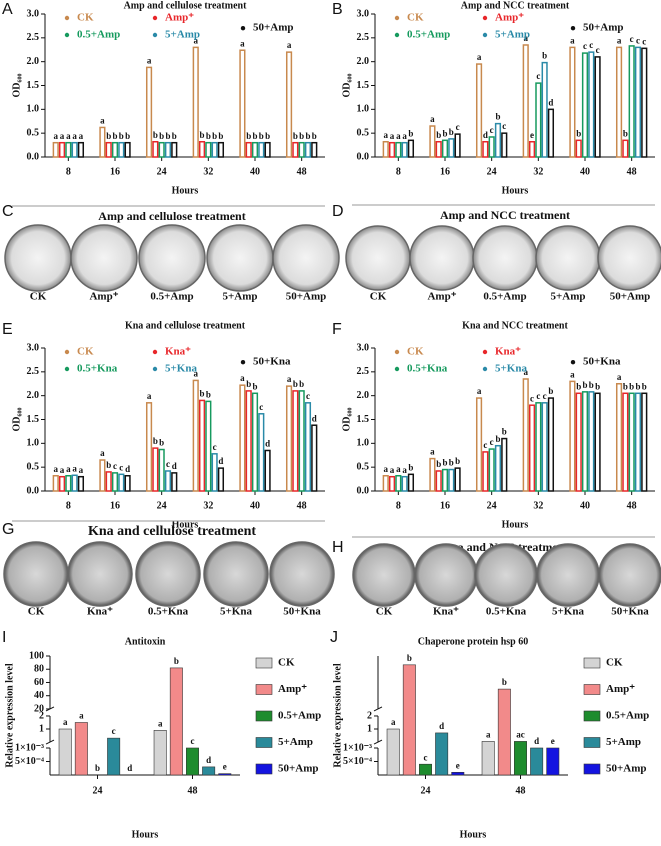 This screenshot has height=846, width=661. I want to click on x-tick-label: 8, so click(398, 171).